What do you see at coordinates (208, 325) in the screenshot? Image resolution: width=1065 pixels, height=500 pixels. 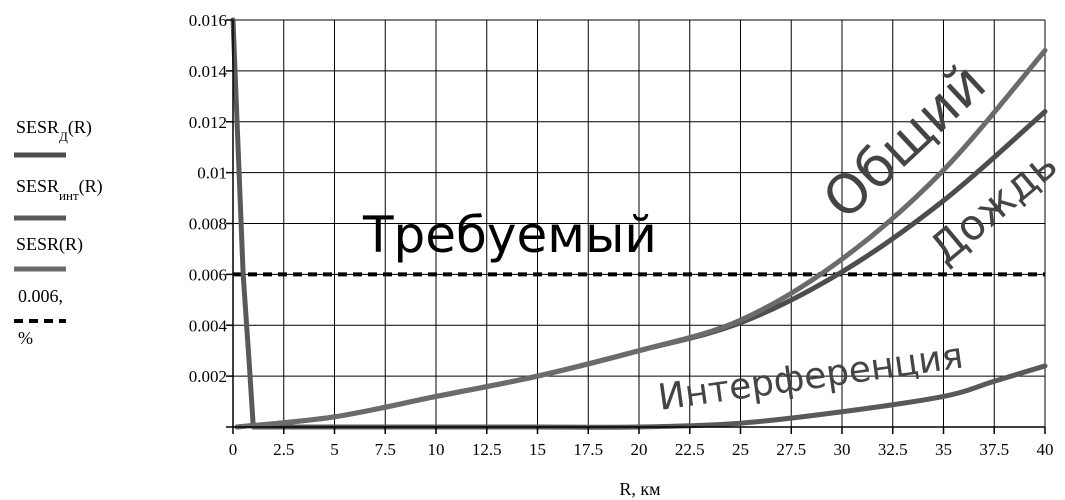 I see `y-tick-label: 0.004` at bounding box center [208, 325].